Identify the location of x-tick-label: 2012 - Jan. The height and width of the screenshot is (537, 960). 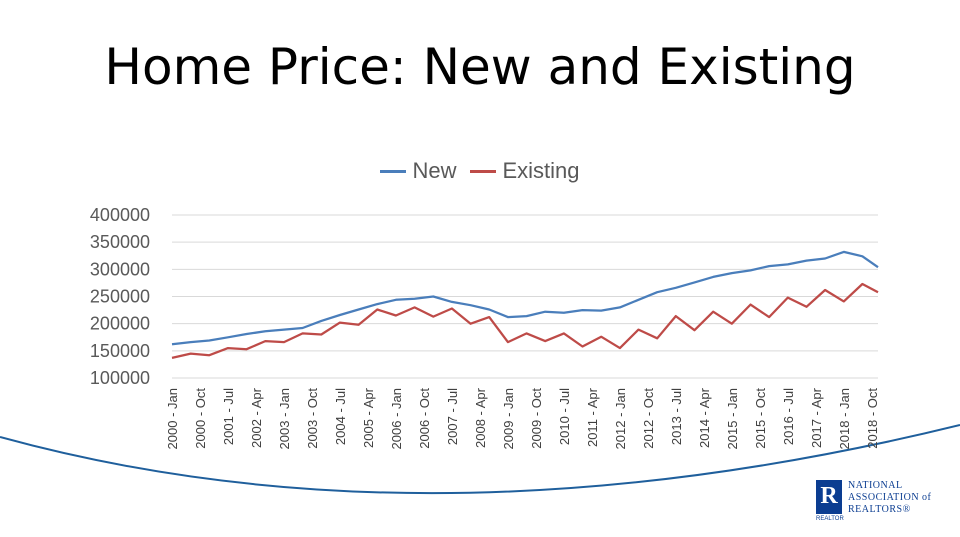
(620, 418).